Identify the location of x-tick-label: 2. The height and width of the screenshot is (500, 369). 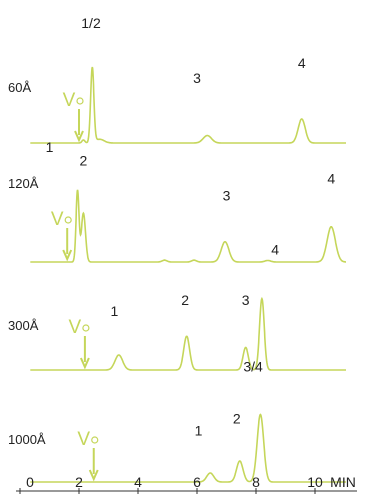
(79, 482).